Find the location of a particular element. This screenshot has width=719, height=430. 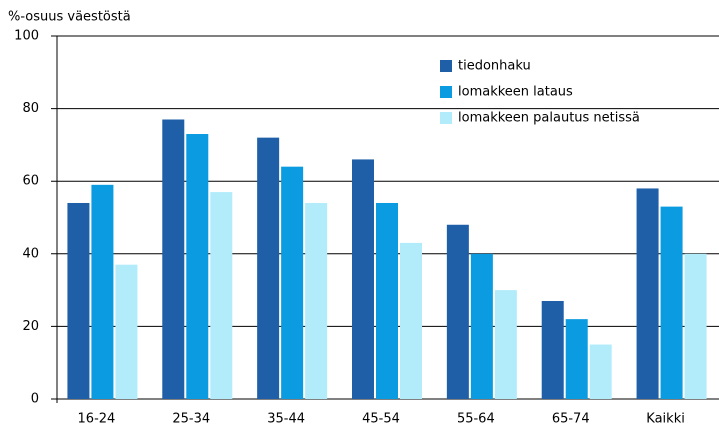

y-tick-label: 60 is located at coordinates (30, 181).